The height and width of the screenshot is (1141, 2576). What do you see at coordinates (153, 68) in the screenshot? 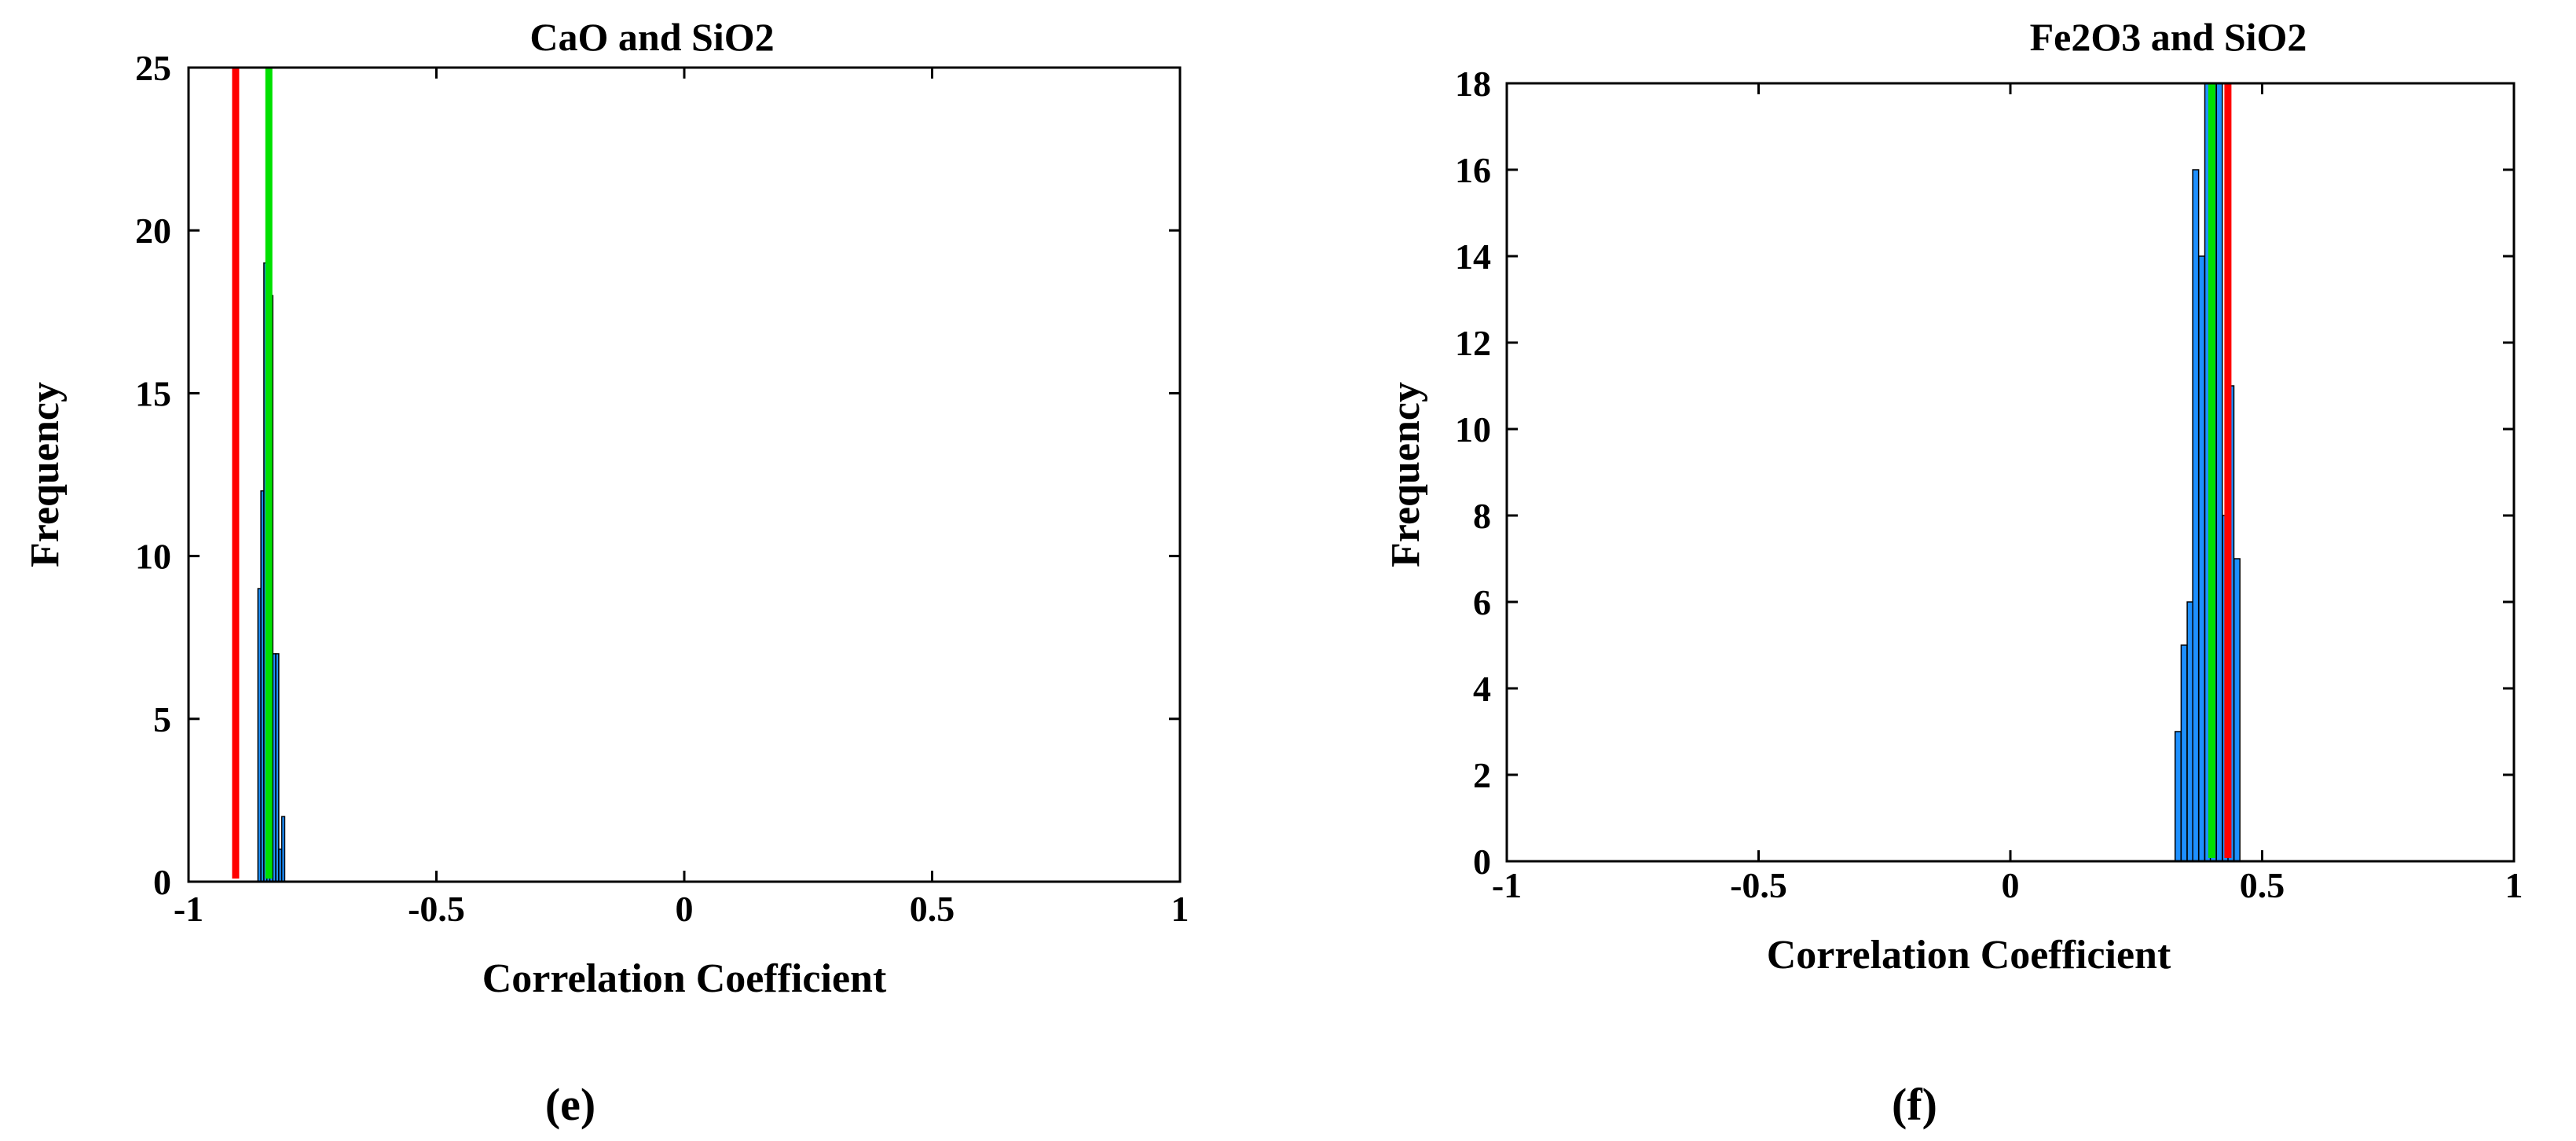
I see `y-tick-label: 25` at bounding box center [153, 68].